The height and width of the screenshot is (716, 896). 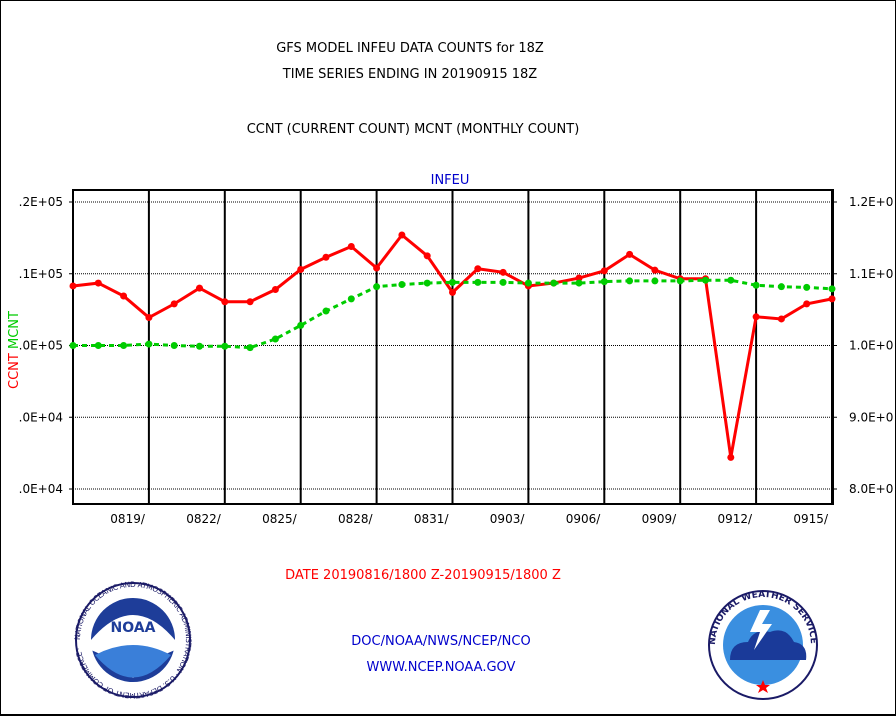 What do you see at coordinates (871, 489) in the screenshot?
I see `y-tick-label-right: 8.0E+0` at bounding box center [871, 489].